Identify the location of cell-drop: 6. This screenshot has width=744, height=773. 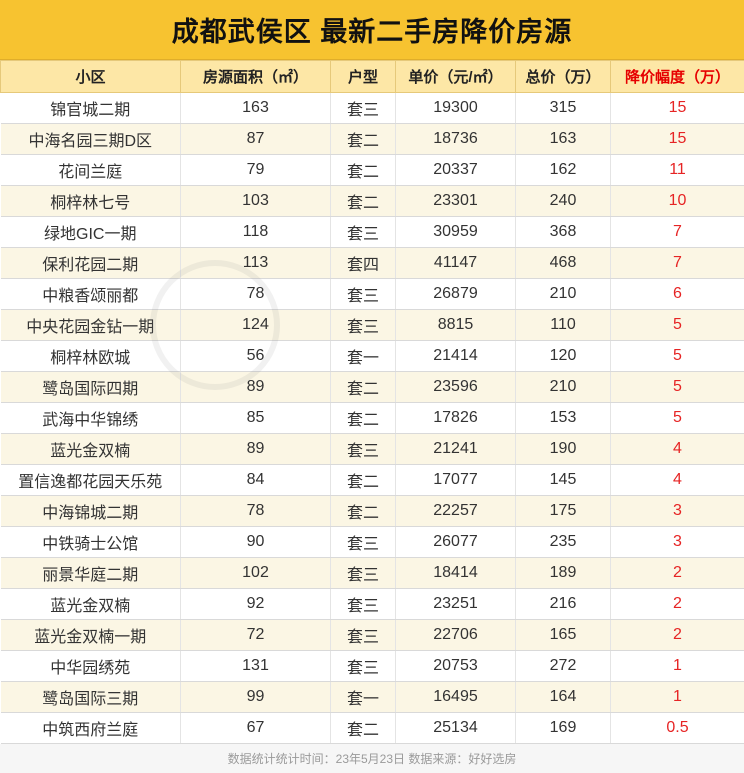
(677, 294).